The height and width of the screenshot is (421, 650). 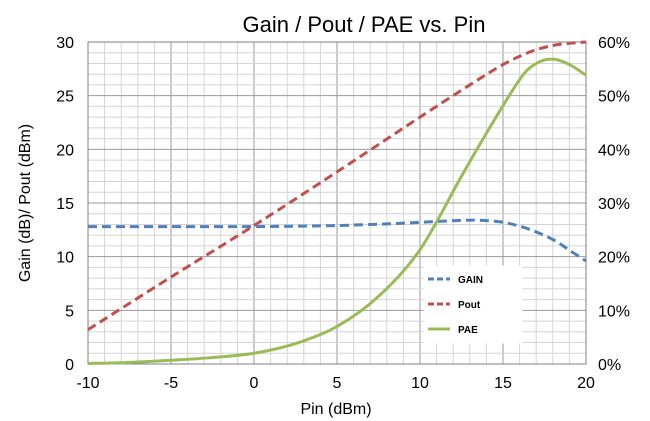 What do you see at coordinates (609, 365) in the screenshot?
I see `right-y-tick-label: 0%` at bounding box center [609, 365].